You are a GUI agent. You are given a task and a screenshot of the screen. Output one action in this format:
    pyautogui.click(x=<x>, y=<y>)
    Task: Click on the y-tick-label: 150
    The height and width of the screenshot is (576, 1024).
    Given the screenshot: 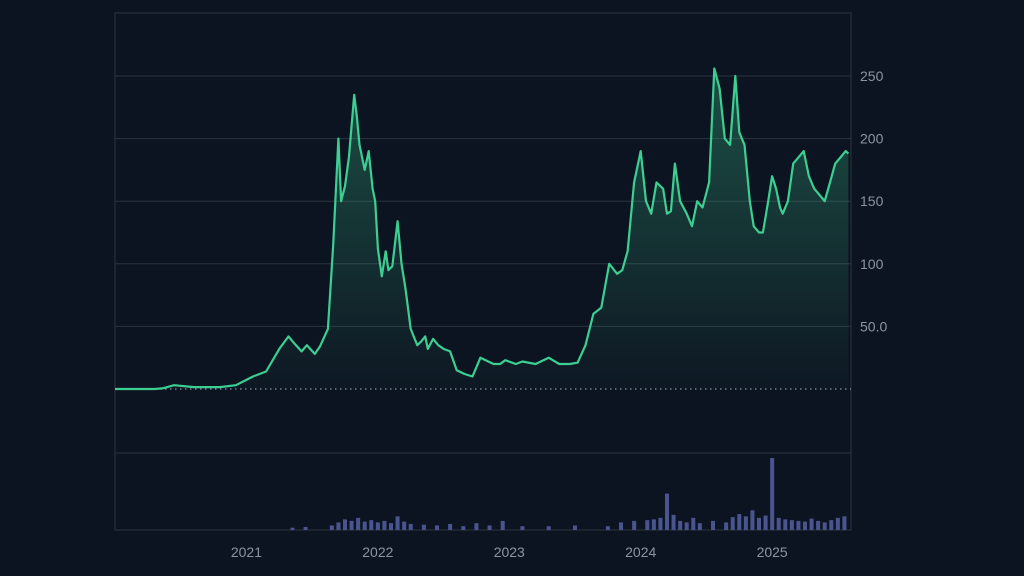 What is the action you would take?
    pyautogui.click(x=872, y=201)
    